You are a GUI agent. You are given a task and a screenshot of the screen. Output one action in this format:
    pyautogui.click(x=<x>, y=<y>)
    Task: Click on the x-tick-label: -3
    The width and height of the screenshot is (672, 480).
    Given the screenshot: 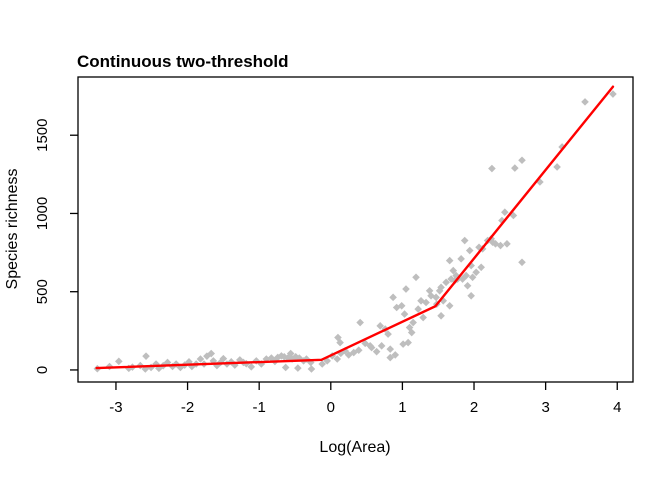 What is the action you would take?
    pyautogui.click(x=115, y=407)
    